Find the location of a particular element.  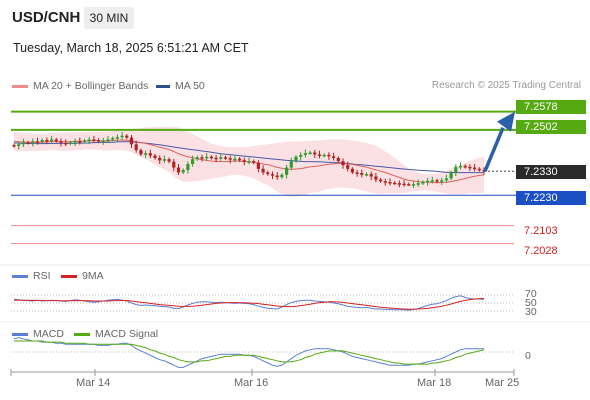

ma20-legend-swatch is located at coordinates (20, 86).